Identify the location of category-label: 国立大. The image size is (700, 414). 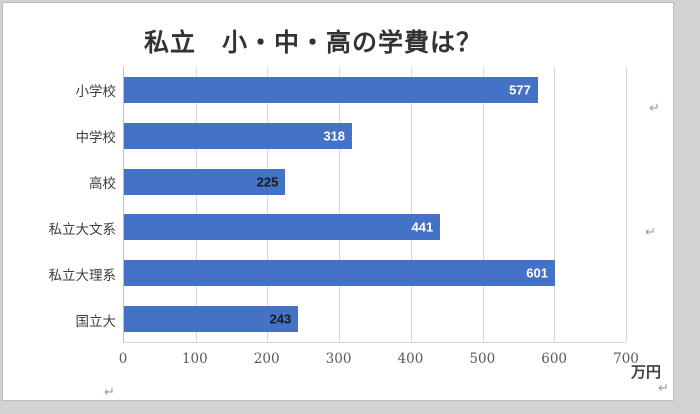
(96, 322).